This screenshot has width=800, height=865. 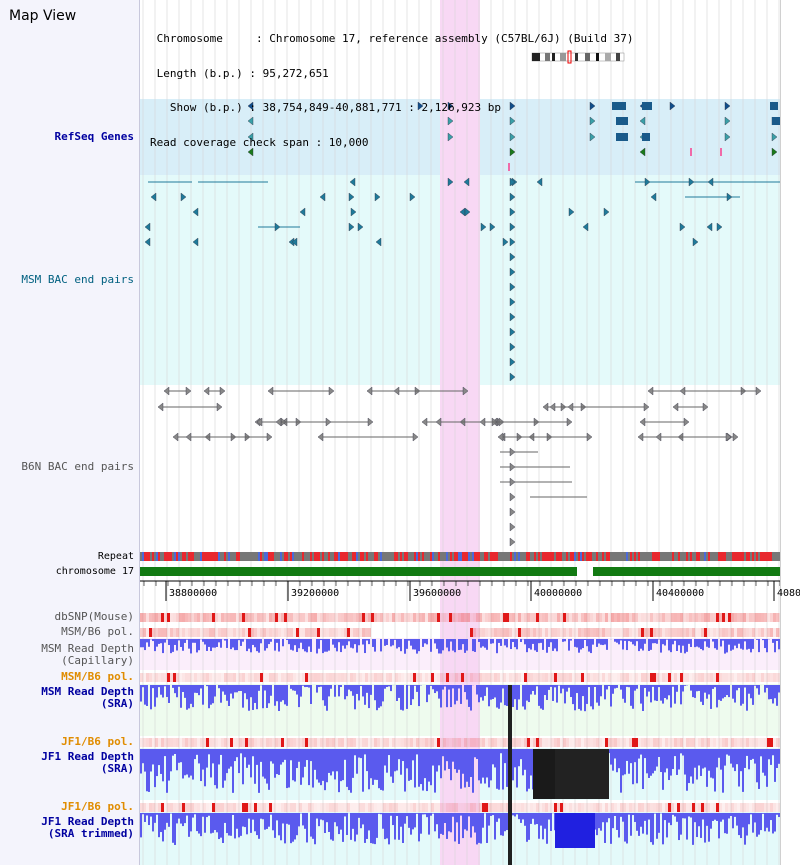 I want to click on track-label-b6n-bac: B6N BAC end pairs, so click(x=77, y=466).